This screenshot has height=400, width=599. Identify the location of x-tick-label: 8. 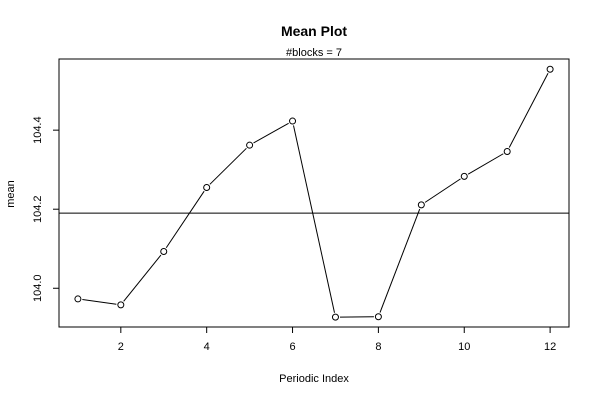
(378, 347).